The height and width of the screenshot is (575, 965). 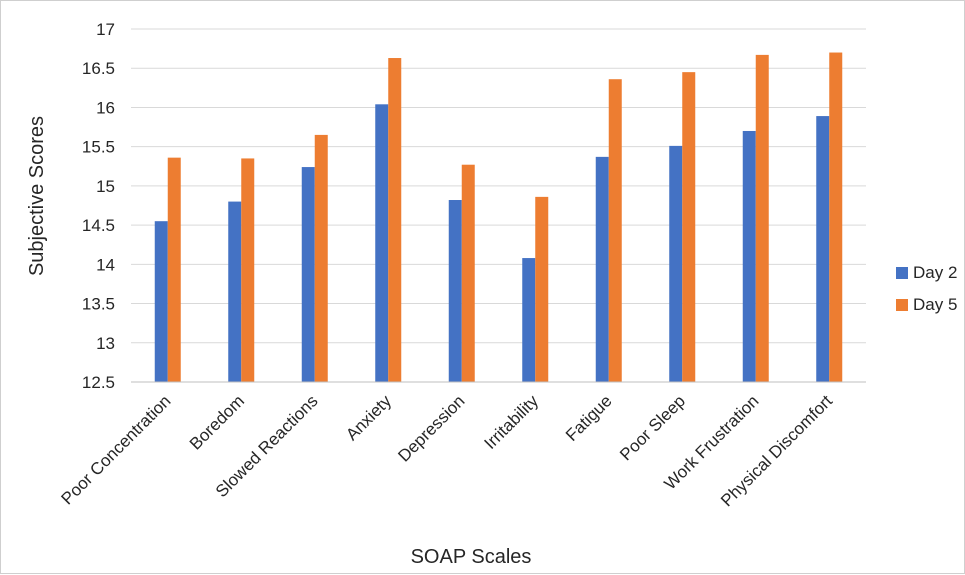 What do you see at coordinates (471, 557) in the screenshot?
I see `x-axis-title: SOAP Scales` at bounding box center [471, 557].